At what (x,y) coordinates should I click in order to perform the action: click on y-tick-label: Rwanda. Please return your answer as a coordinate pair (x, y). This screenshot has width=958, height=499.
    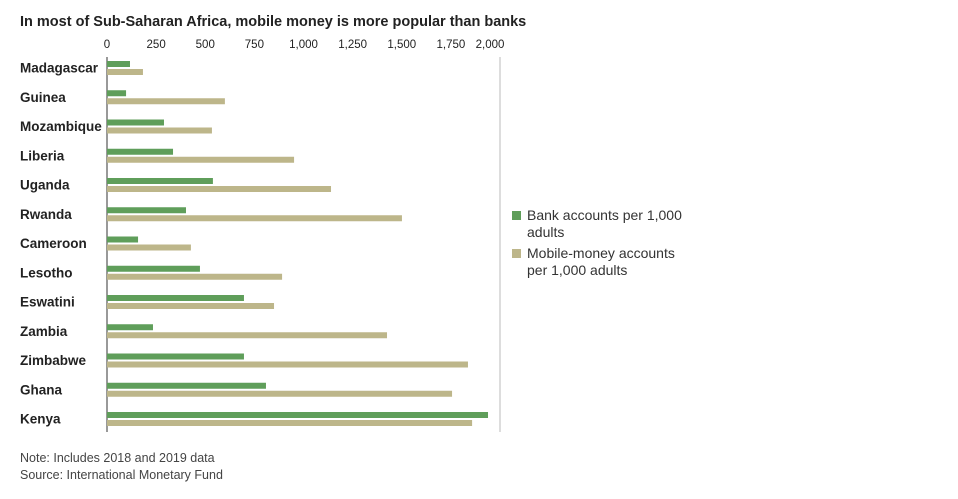
    Looking at the image, I should click on (46, 214).